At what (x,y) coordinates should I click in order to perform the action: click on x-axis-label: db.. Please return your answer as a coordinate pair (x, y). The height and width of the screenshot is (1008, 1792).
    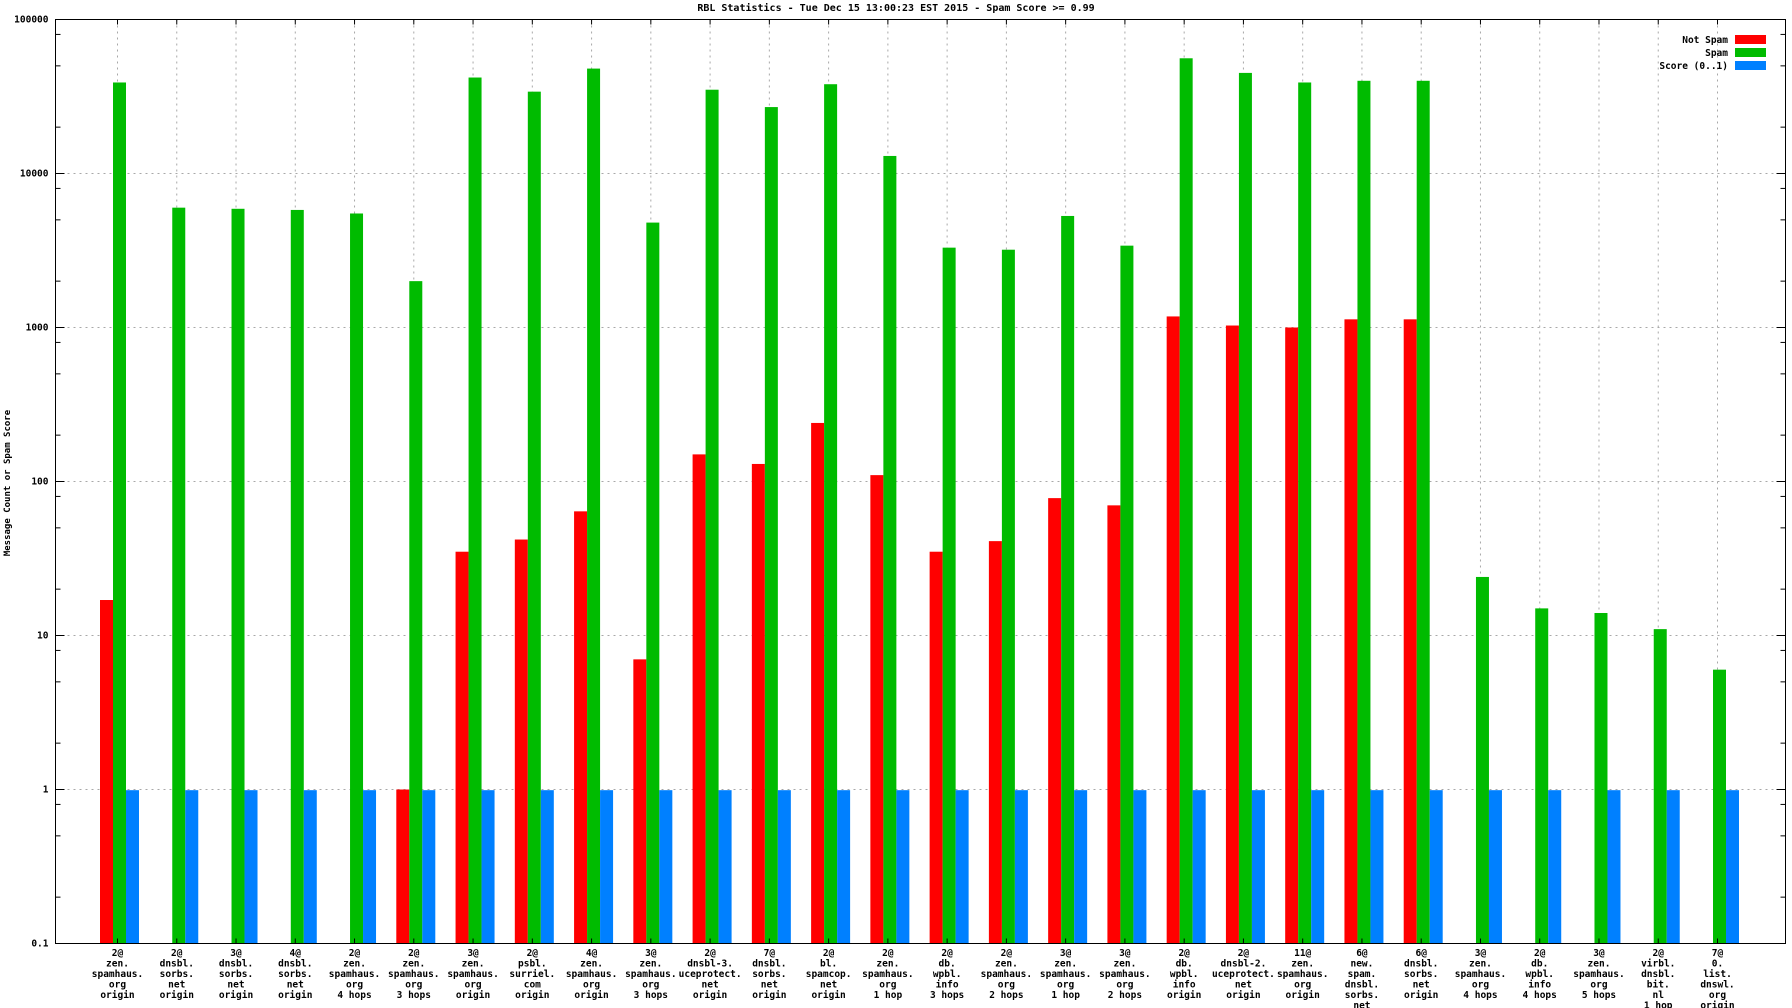
    Looking at the image, I should click on (1184, 964).